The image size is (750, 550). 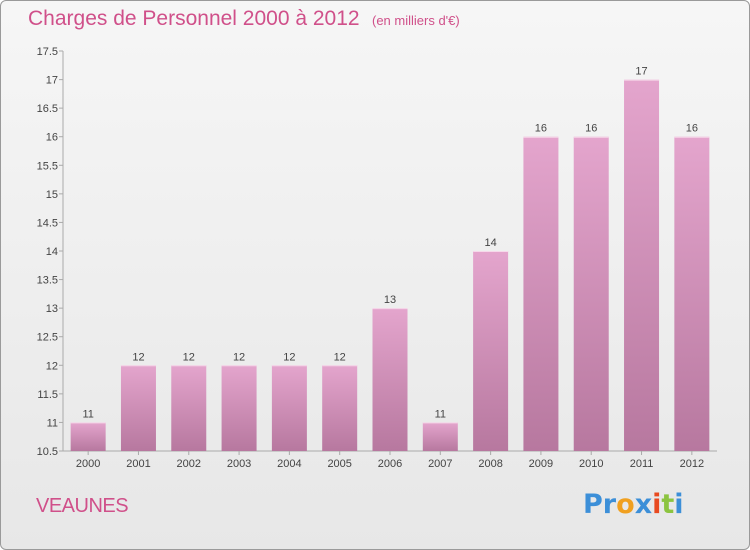 What do you see at coordinates (416, 20) in the screenshot?
I see `chart-subtitle: (en milliers d'€)` at bounding box center [416, 20].